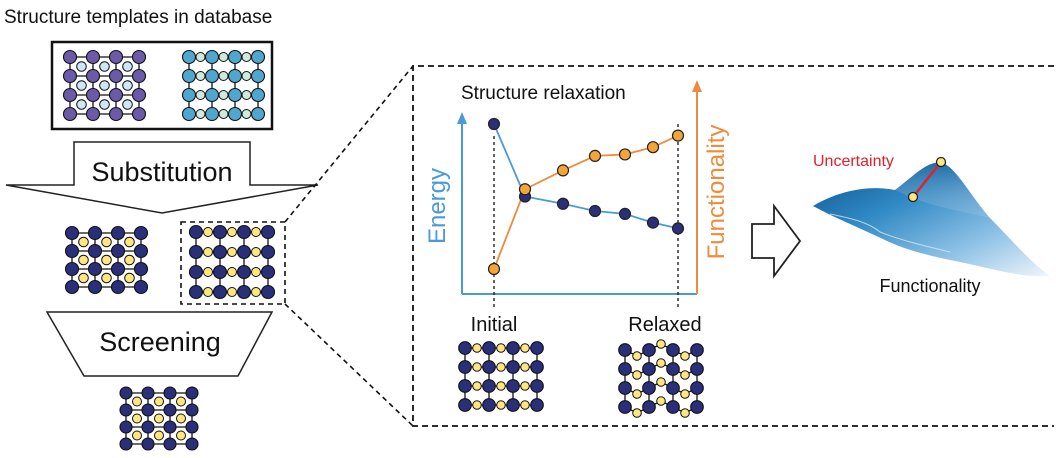 This screenshot has width=1056, height=458. What do you see at coordinates (716, 192) in the screenshot?
I see `functionality-axis-label: Functionality` at bounding box center [716, 192].